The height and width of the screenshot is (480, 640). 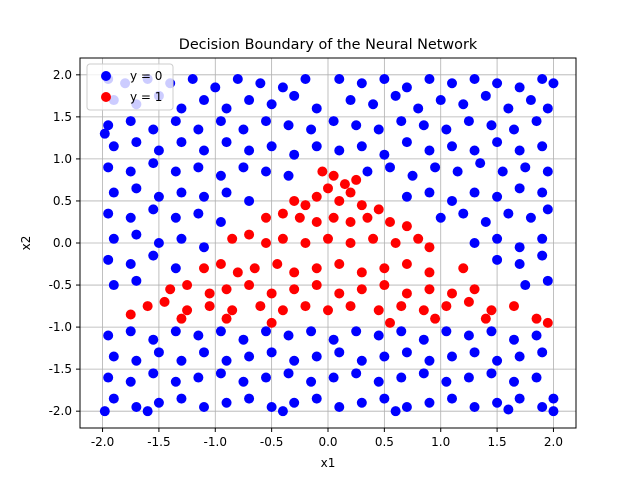 What do you see at coordinates (106, 76) in the screenshot?
I see `legend-marker-y0` at bounding box center [106, 76].